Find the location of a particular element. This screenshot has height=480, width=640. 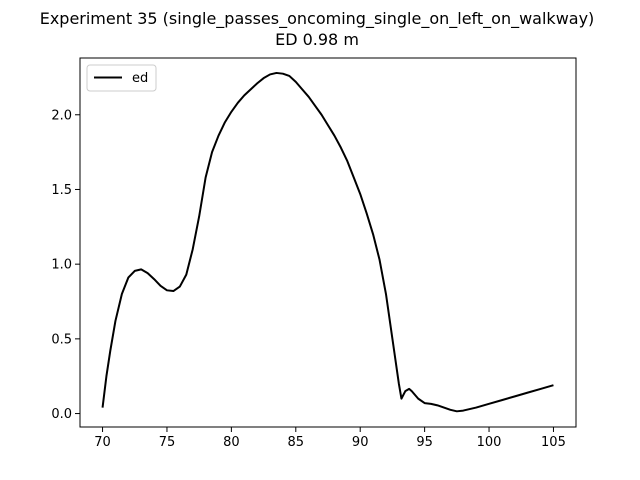

y-tick-label: 2.0 is located at coordinates (61, 115).